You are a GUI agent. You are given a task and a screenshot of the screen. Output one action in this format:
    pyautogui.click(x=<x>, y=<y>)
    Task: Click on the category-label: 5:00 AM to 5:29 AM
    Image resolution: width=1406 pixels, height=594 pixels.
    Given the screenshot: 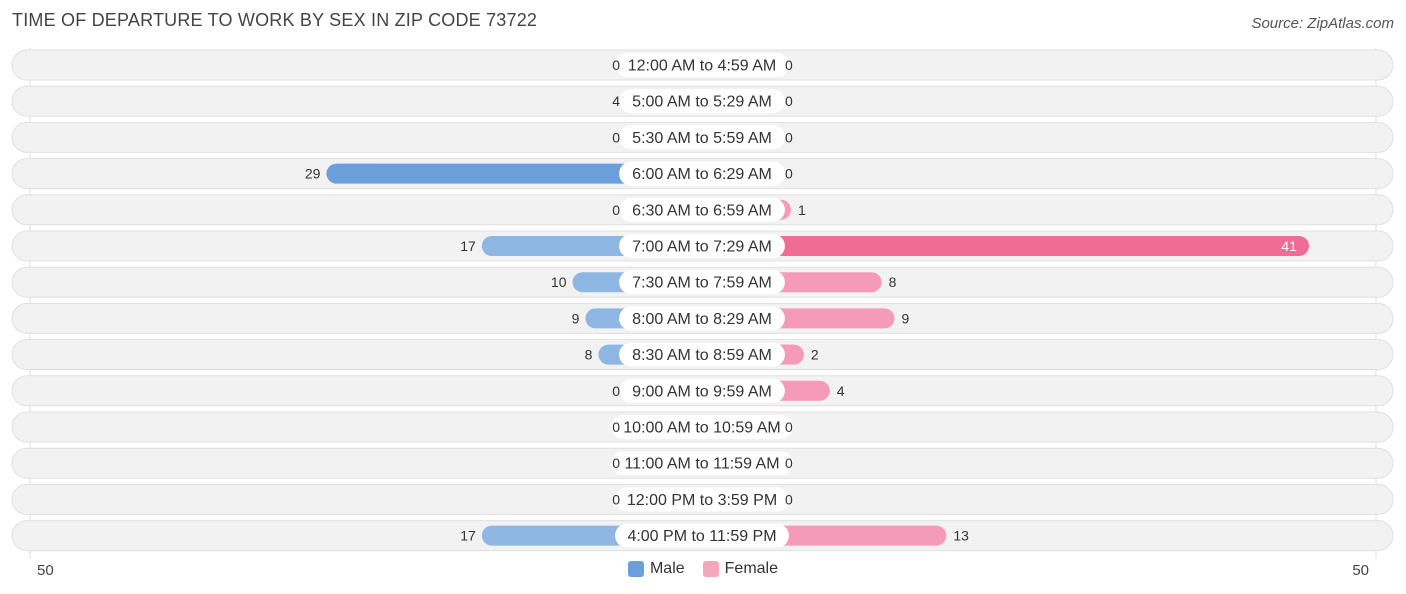 What is the action you would take?
    pyautogui.click(x=702, y=102)
    